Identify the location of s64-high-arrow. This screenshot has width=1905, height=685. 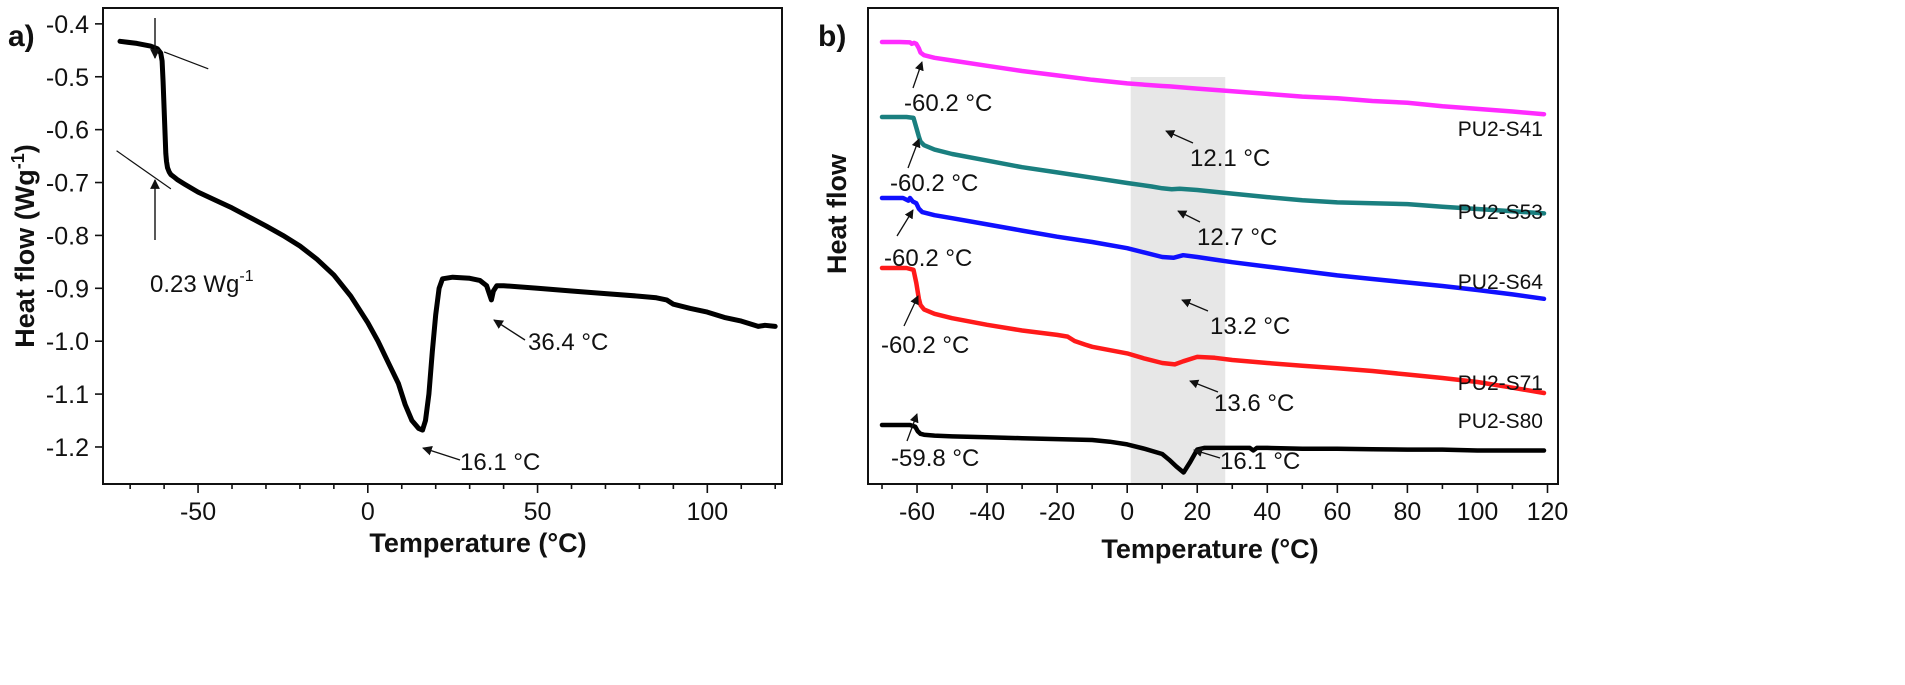
(1195, 305).